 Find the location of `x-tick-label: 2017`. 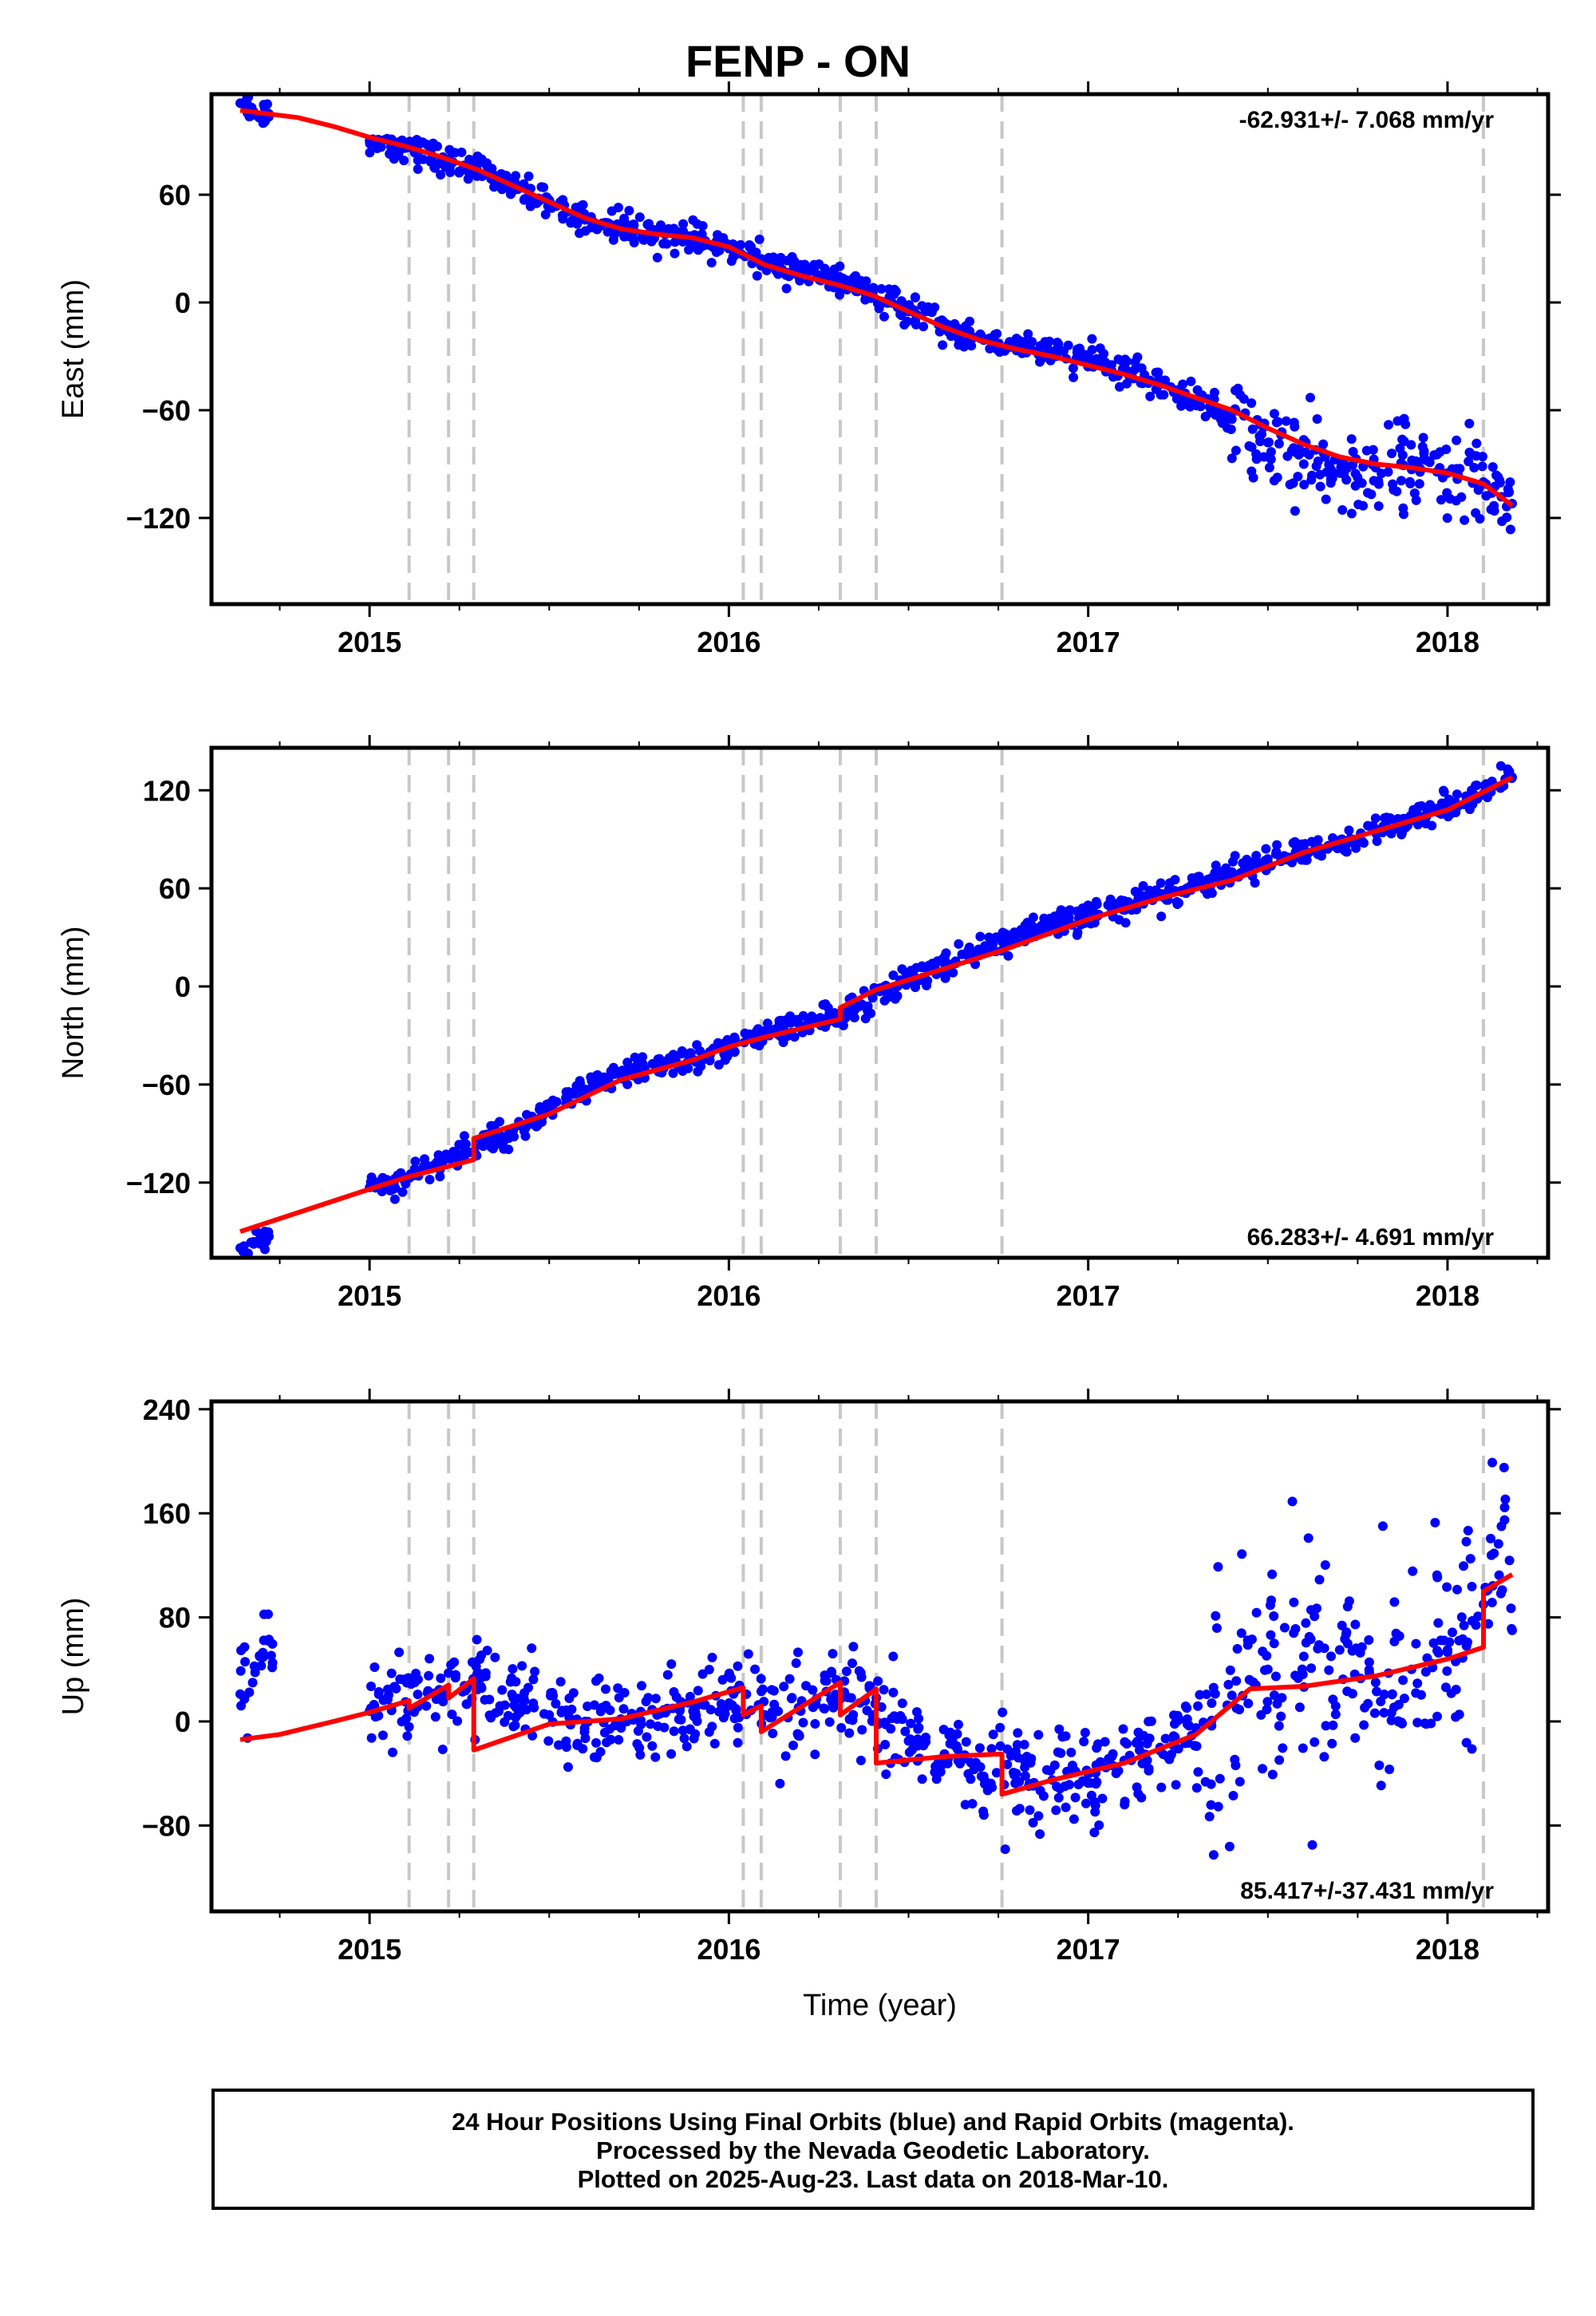

x-tick-label: 2017 is located at coordinates (1088, 642).